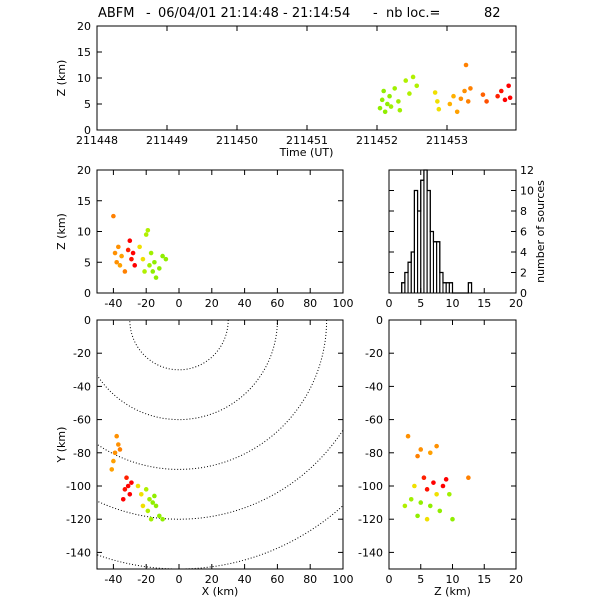 This screenshot has width=600, height=600. I want to click on y-tick-label: -100, so click(370, 486).